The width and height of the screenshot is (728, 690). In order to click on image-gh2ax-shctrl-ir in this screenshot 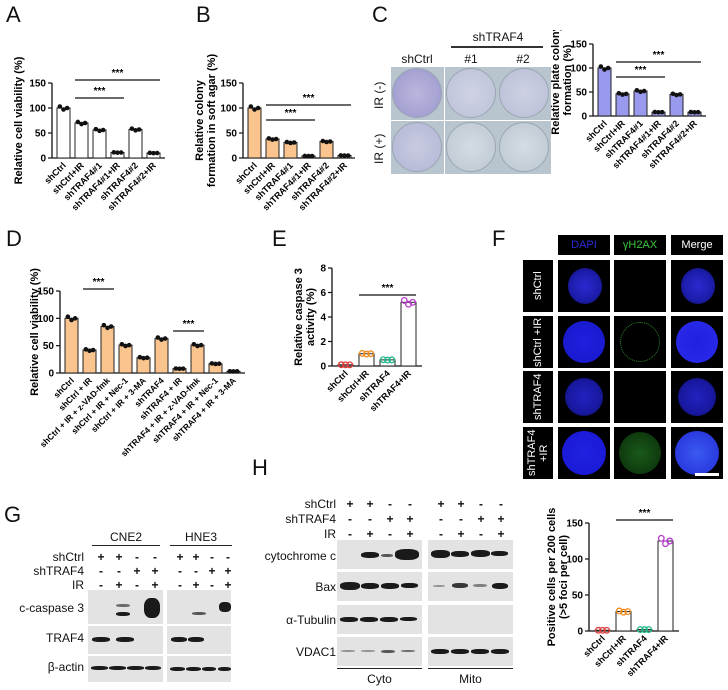, I will do `click(640, 342)`.